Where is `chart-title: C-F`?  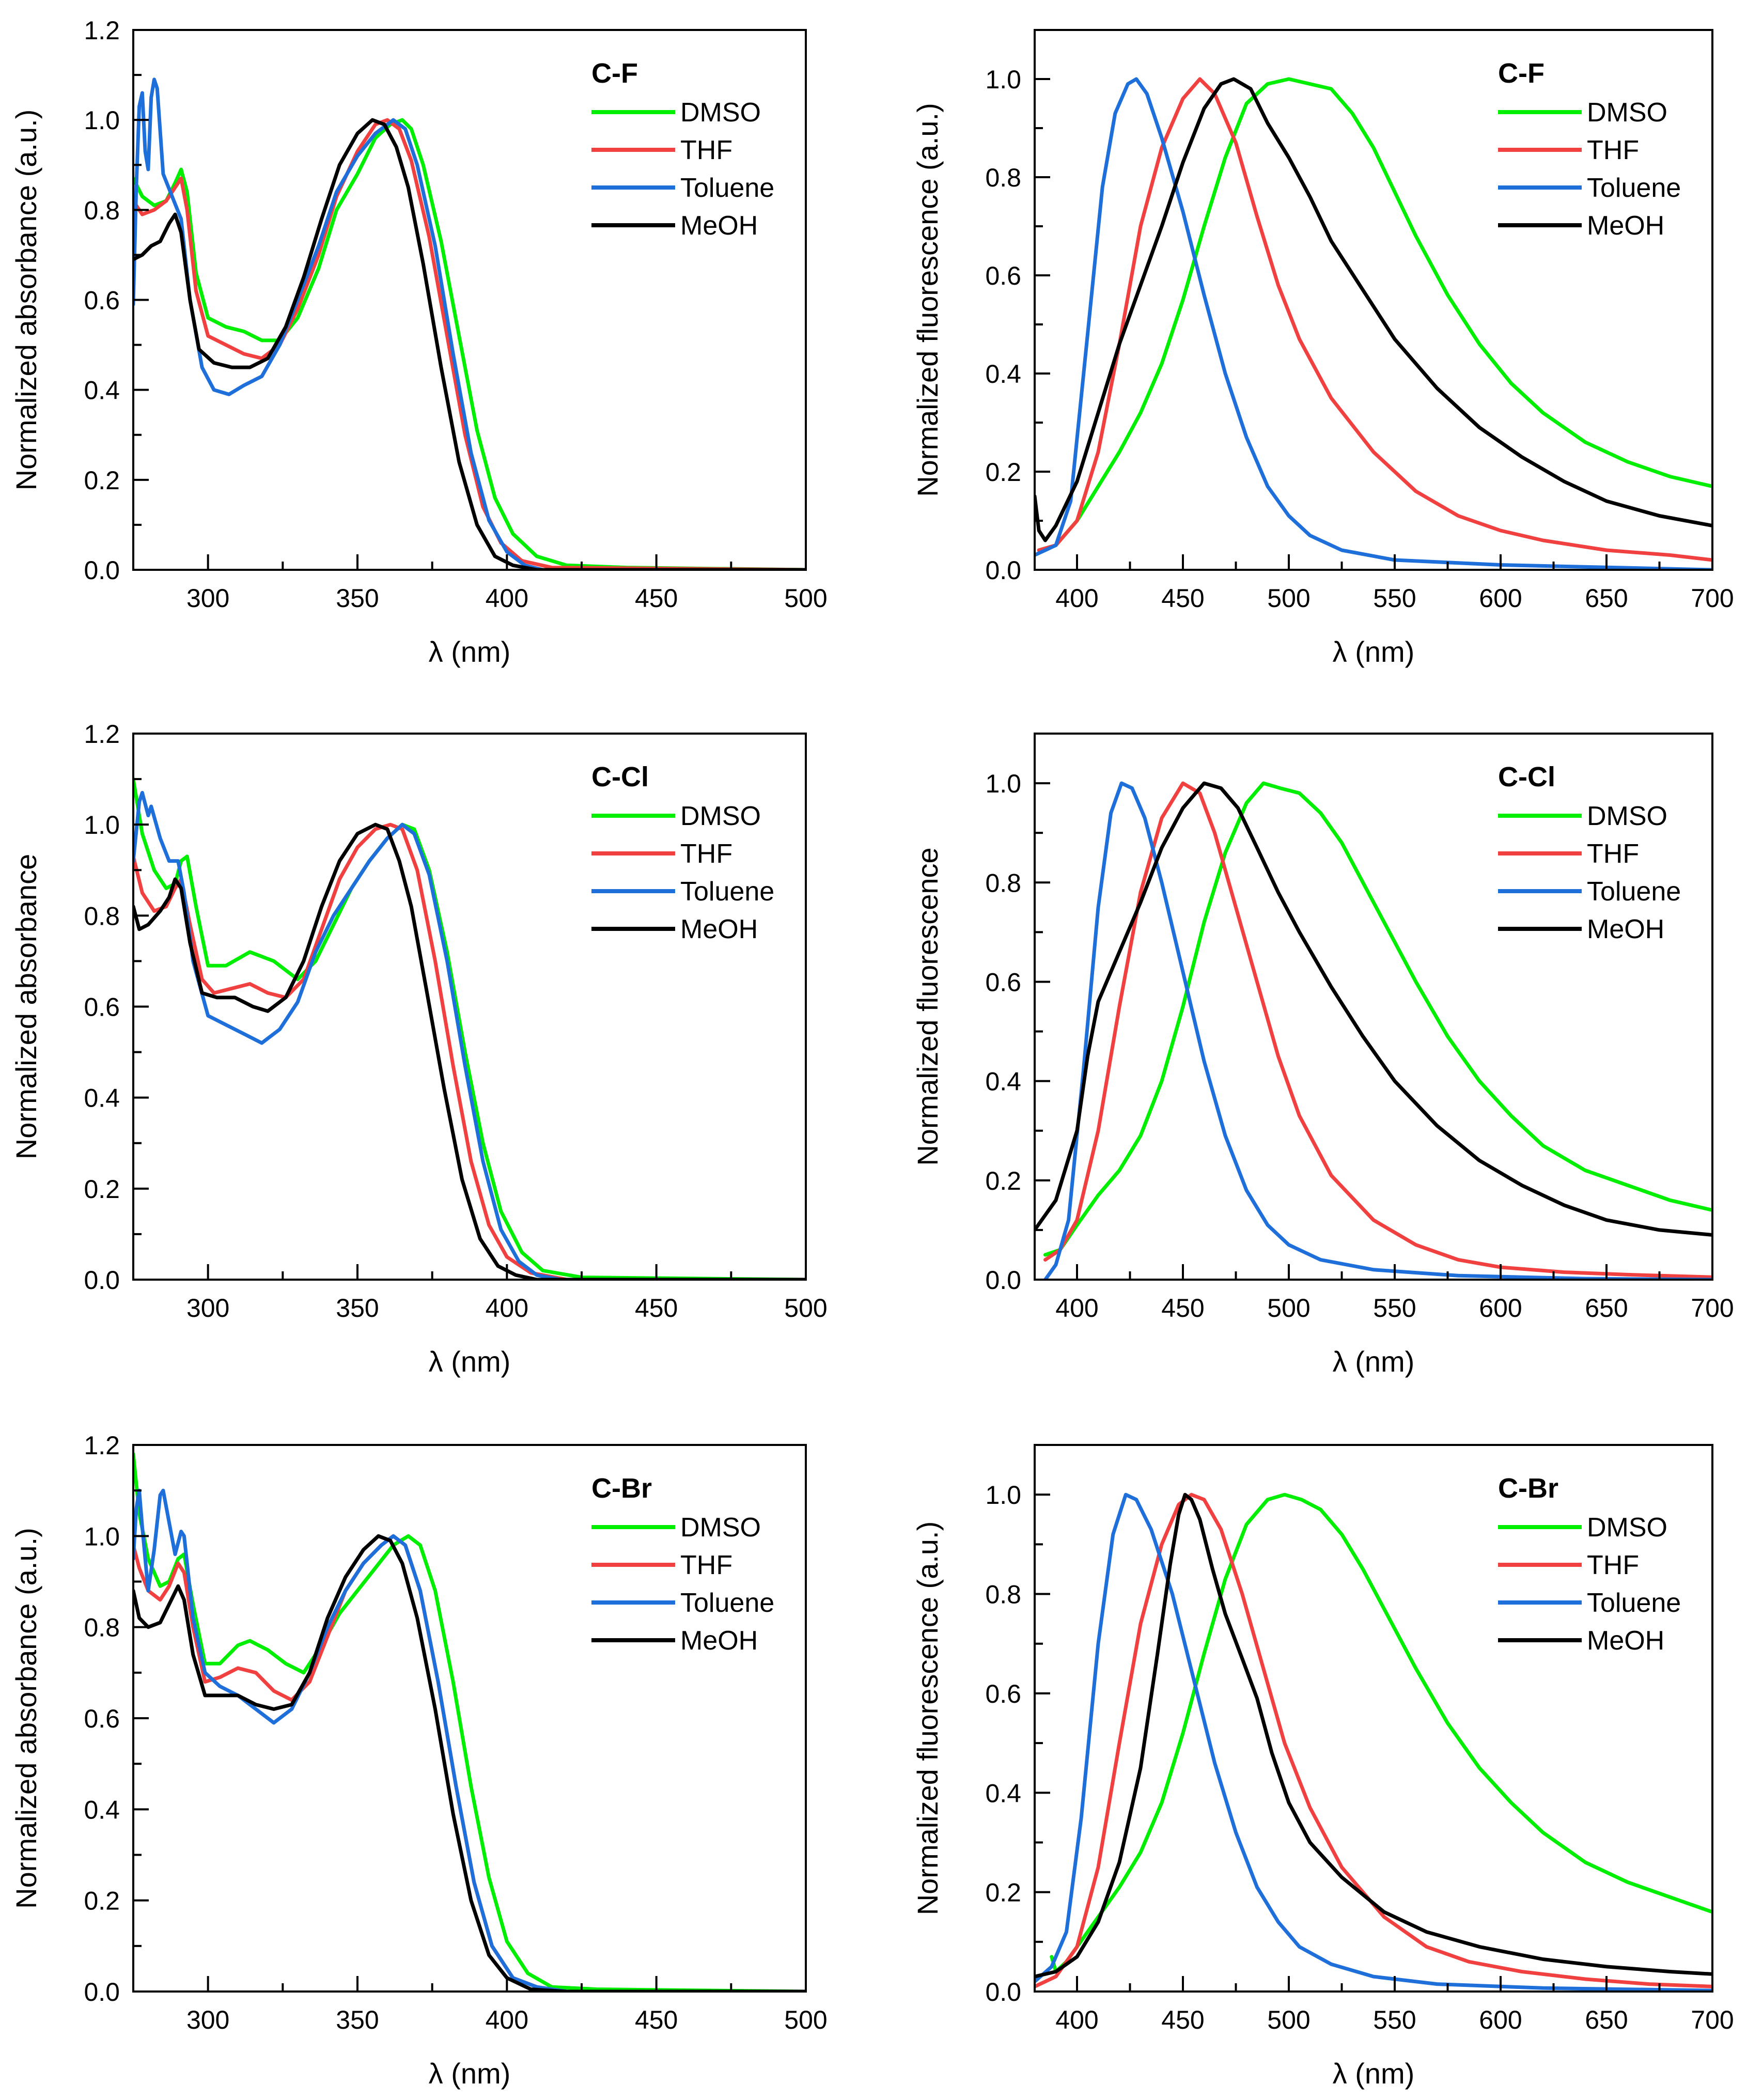
chart-title: C-F is located at coordinates (614, 73).